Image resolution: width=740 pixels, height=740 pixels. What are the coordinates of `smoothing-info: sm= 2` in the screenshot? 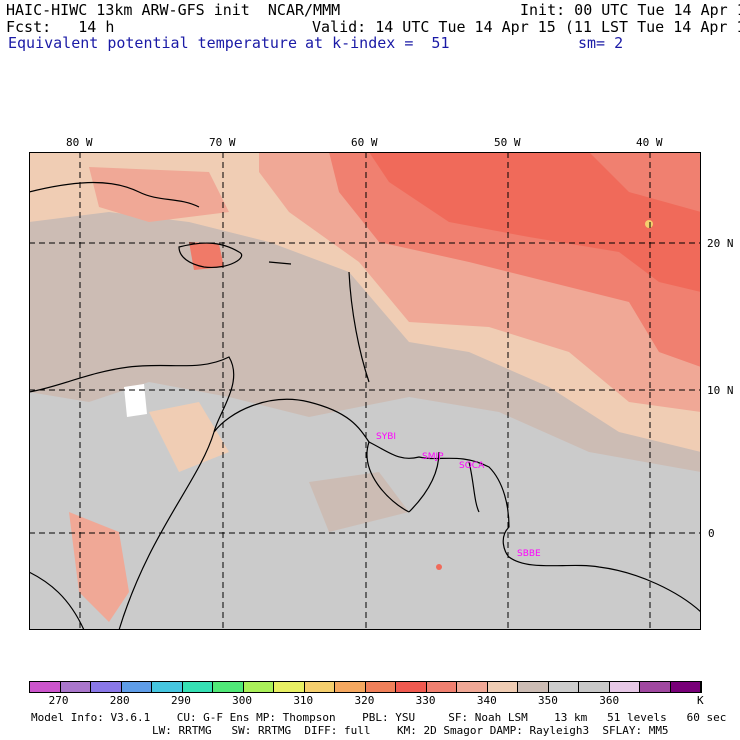 It's located at (601, 43).